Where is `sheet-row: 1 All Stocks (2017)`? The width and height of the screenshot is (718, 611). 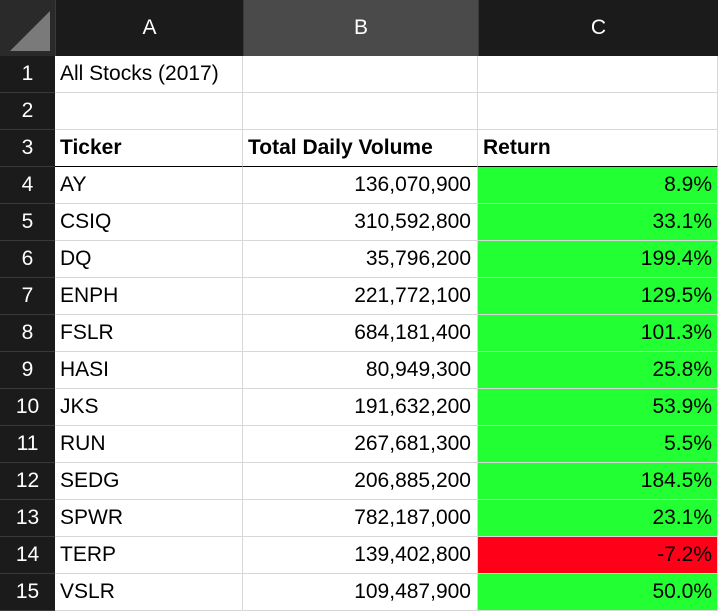 sheet-row: 1 All Stocks (2017) is located at coordinates (359, 74).